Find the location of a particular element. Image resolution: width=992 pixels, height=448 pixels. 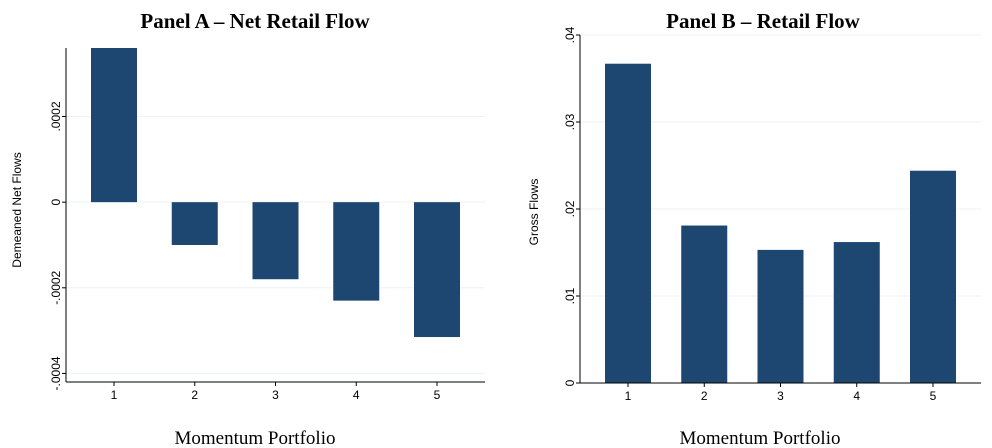

panel-a-x-axis-title: Momentum Portfolio is located at coordinates (255, 438).